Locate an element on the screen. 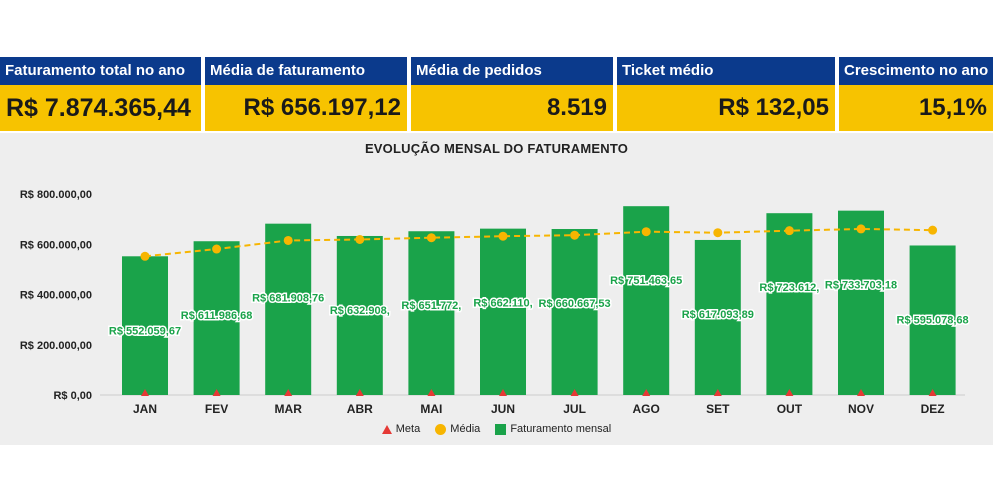  data-label: R$ 723.612, is located at coordinates (789, 288).